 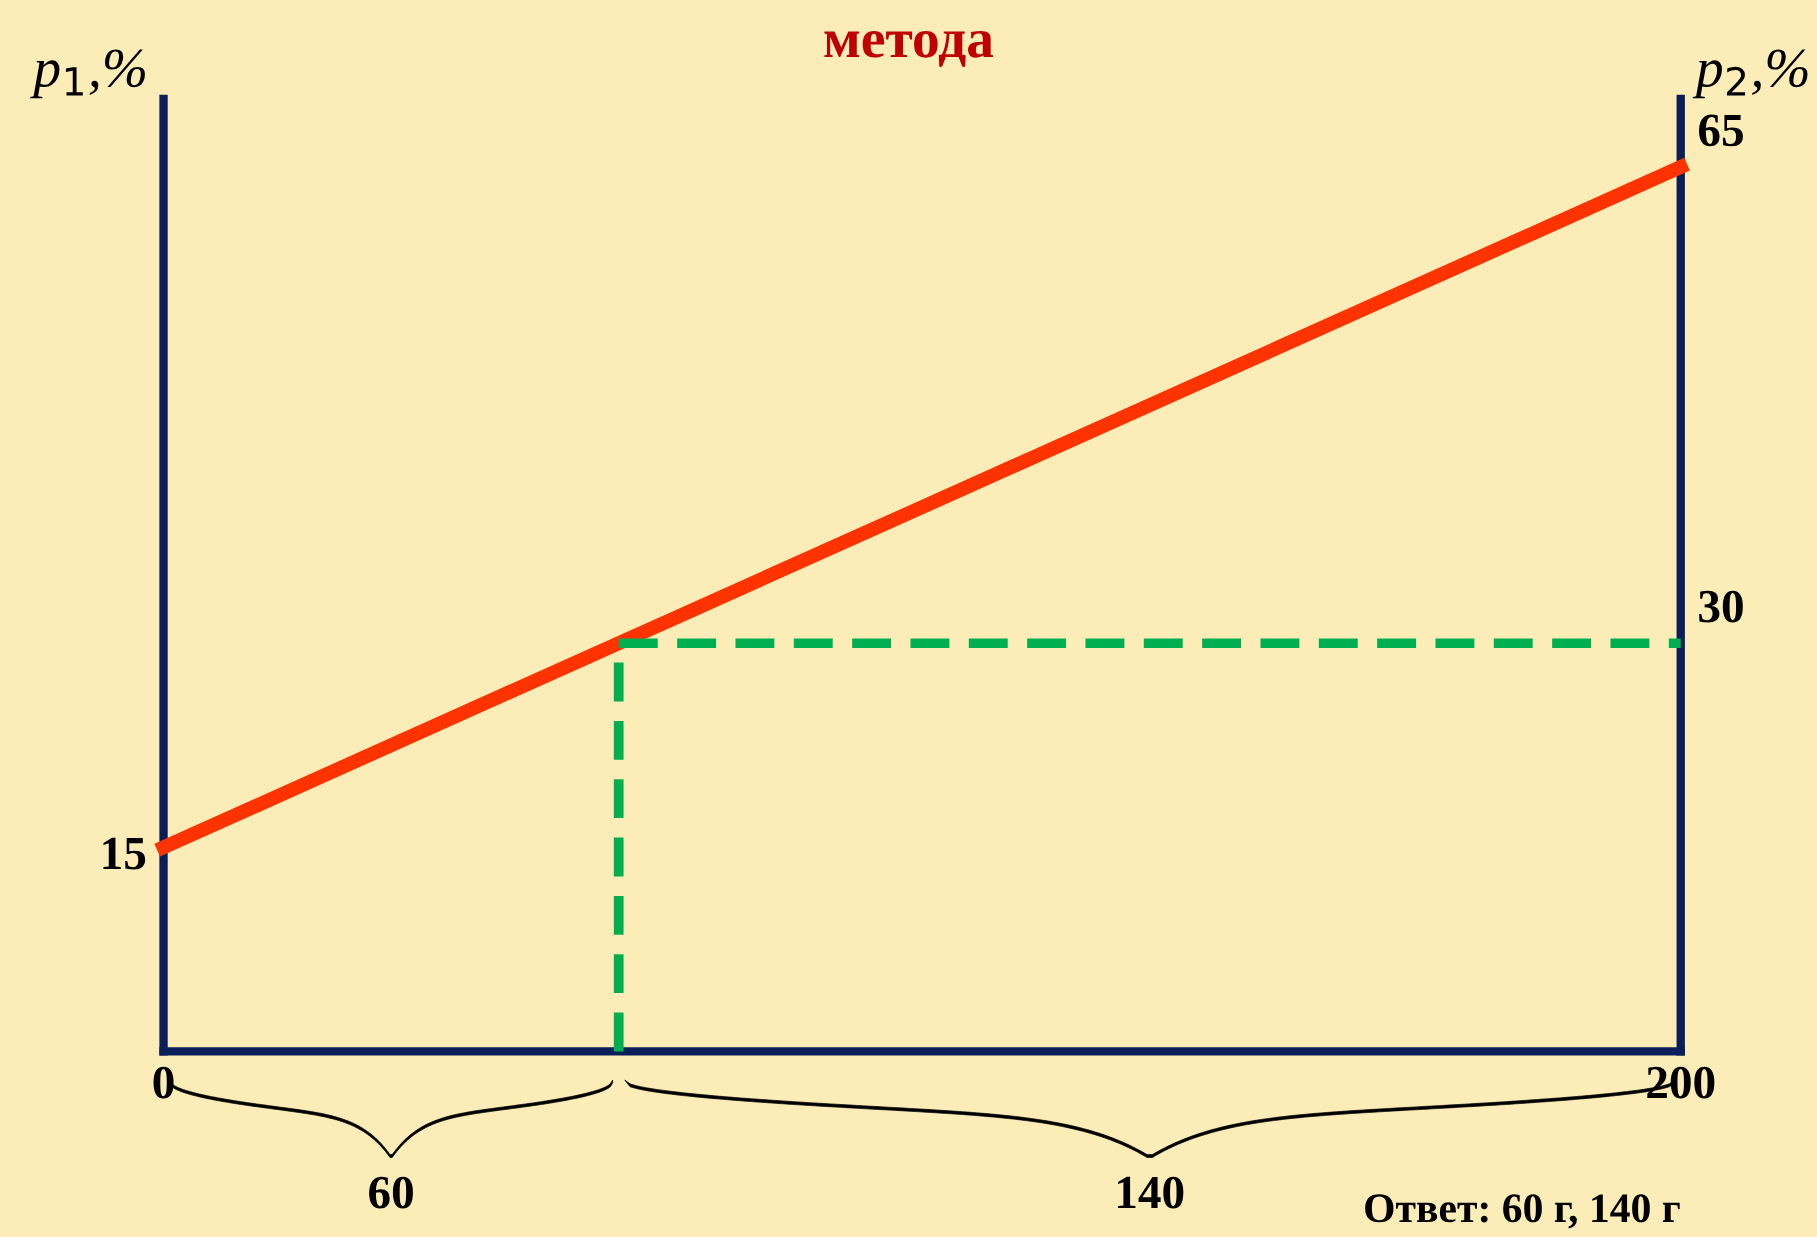 I want to click on x-tick-label: 200, so click(x=1681, y=1082).